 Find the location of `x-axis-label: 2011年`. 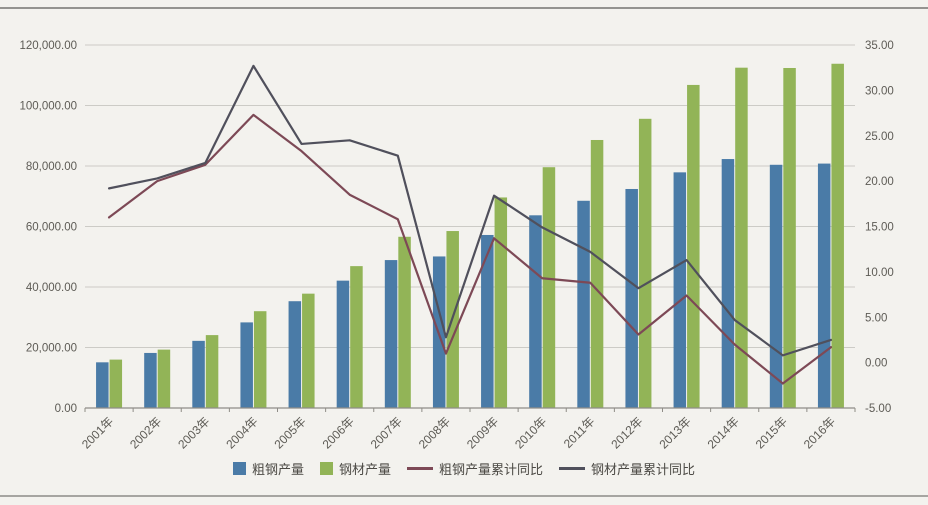

x-axis-label: 2011年 is located at coordinates (579, 432).